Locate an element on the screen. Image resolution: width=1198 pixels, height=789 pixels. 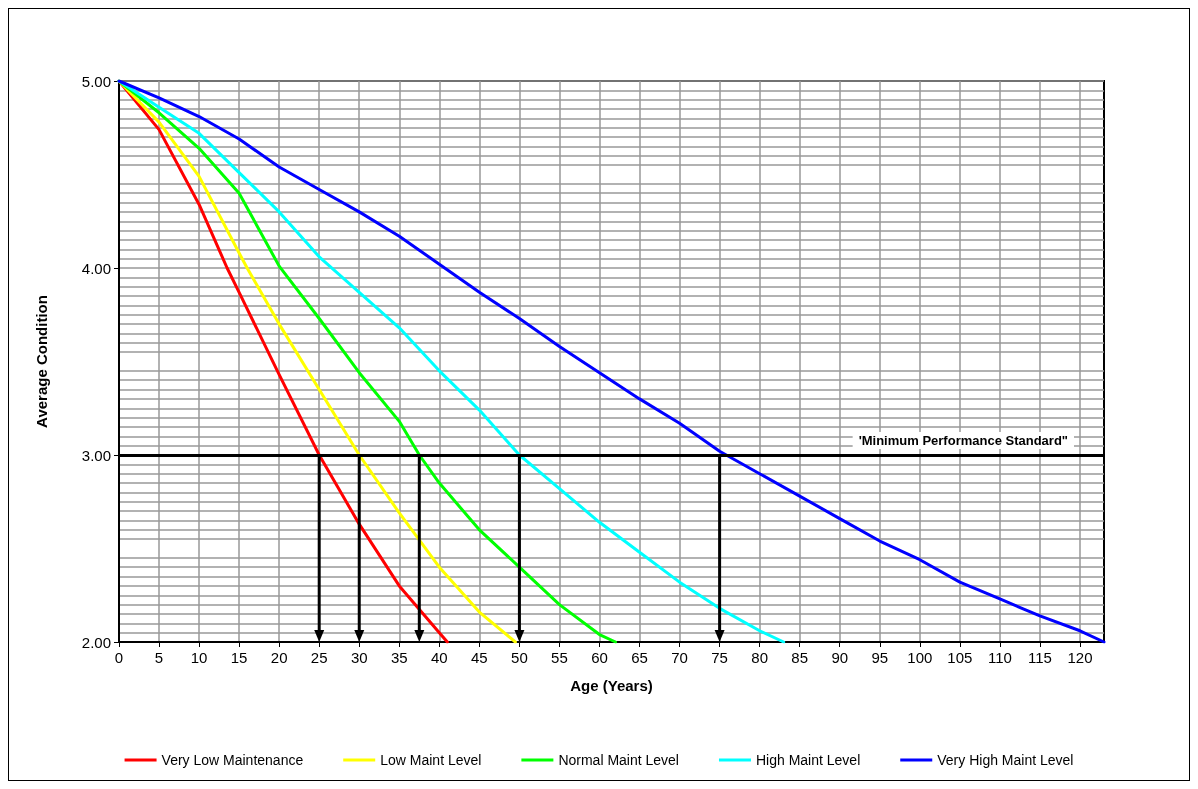
y-axis-title: Average Condition is located at coordinates (41, 361).